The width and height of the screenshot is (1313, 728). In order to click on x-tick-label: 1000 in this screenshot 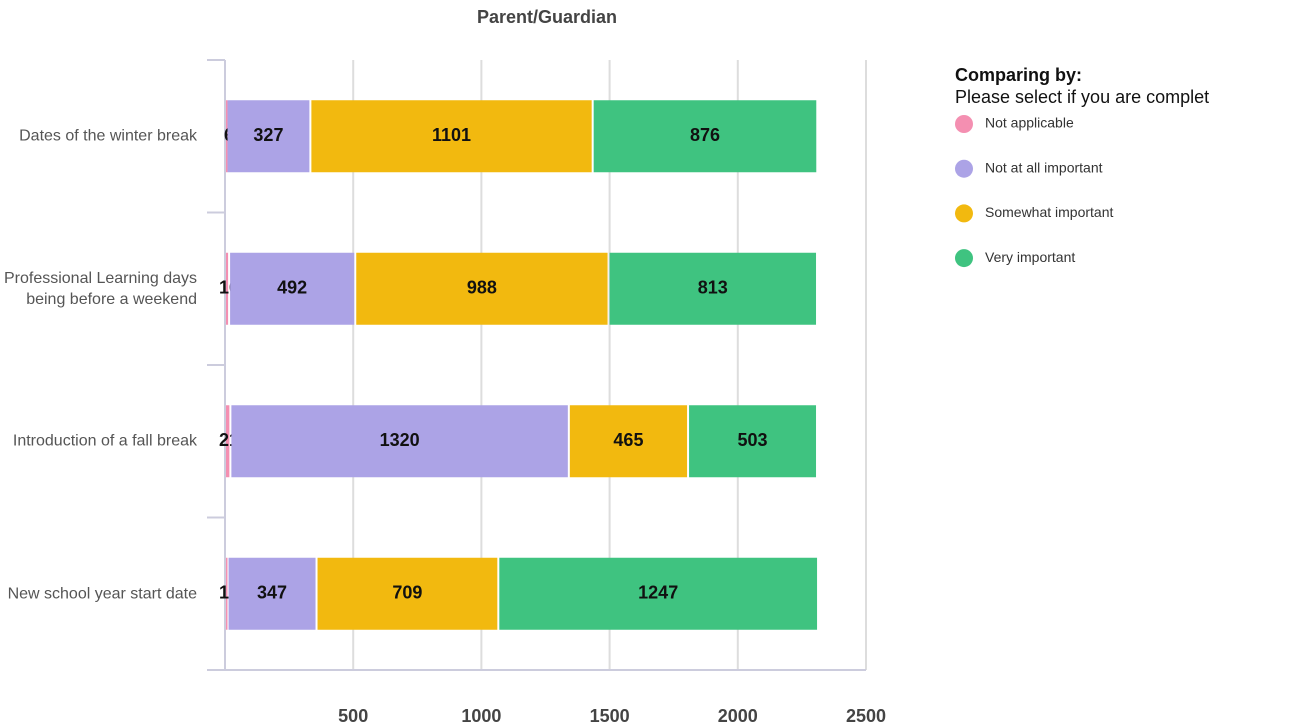, I will do `click(481, 716)`.